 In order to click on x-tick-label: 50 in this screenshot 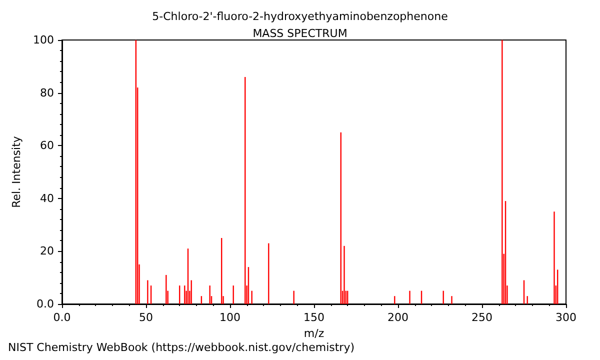, I will do `click(146, 317)`.